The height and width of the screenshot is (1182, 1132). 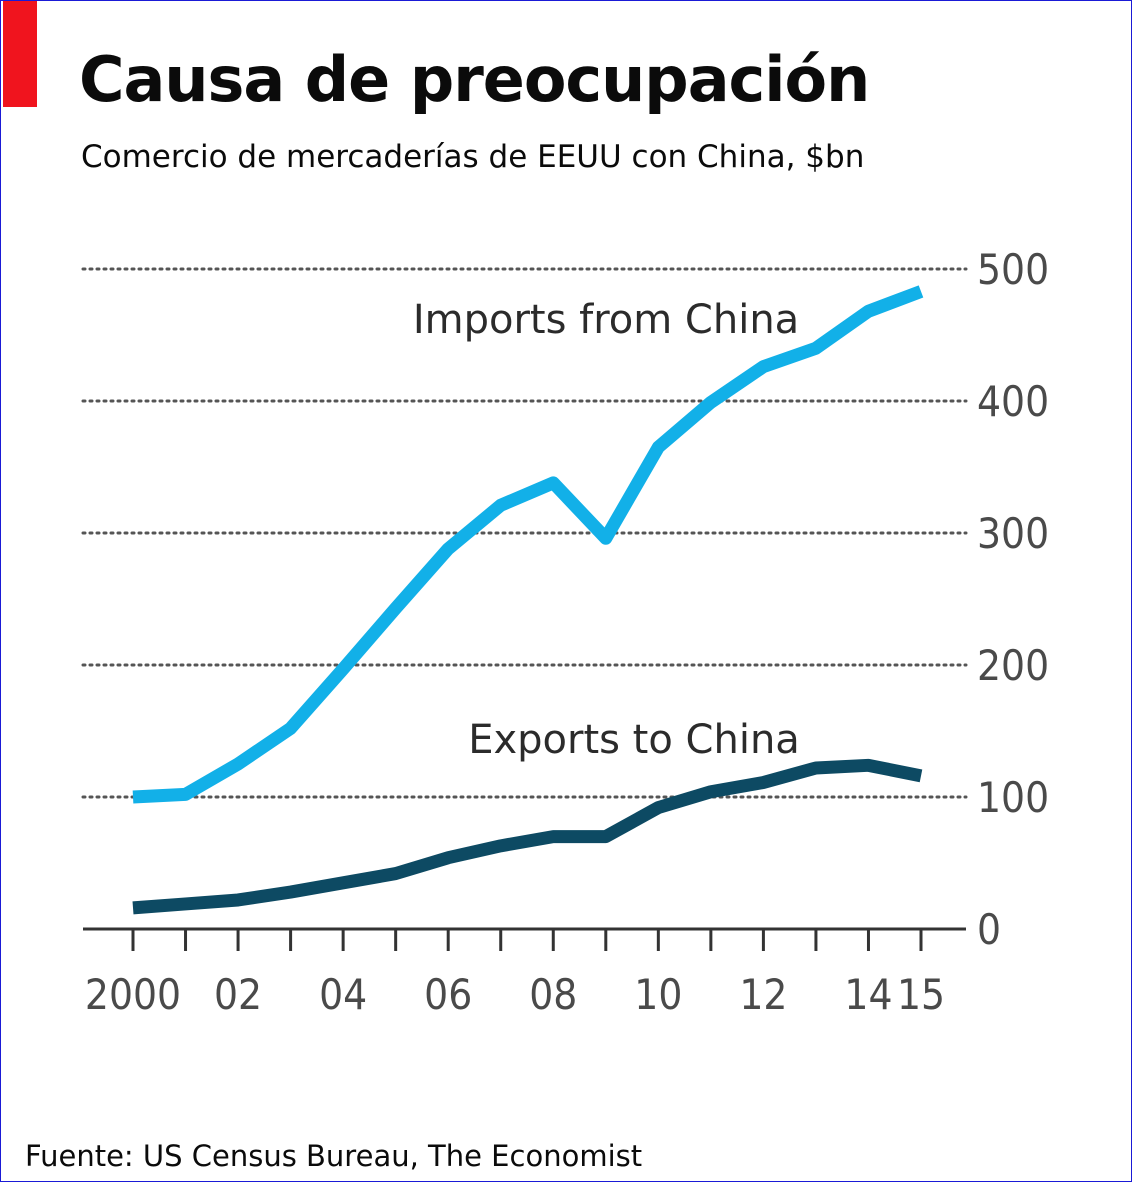 What do you see at coordinates (606, 530) in the screenshot?
I see `series-labels: Imports from China Exports to China` at bounding box center [606, 530].